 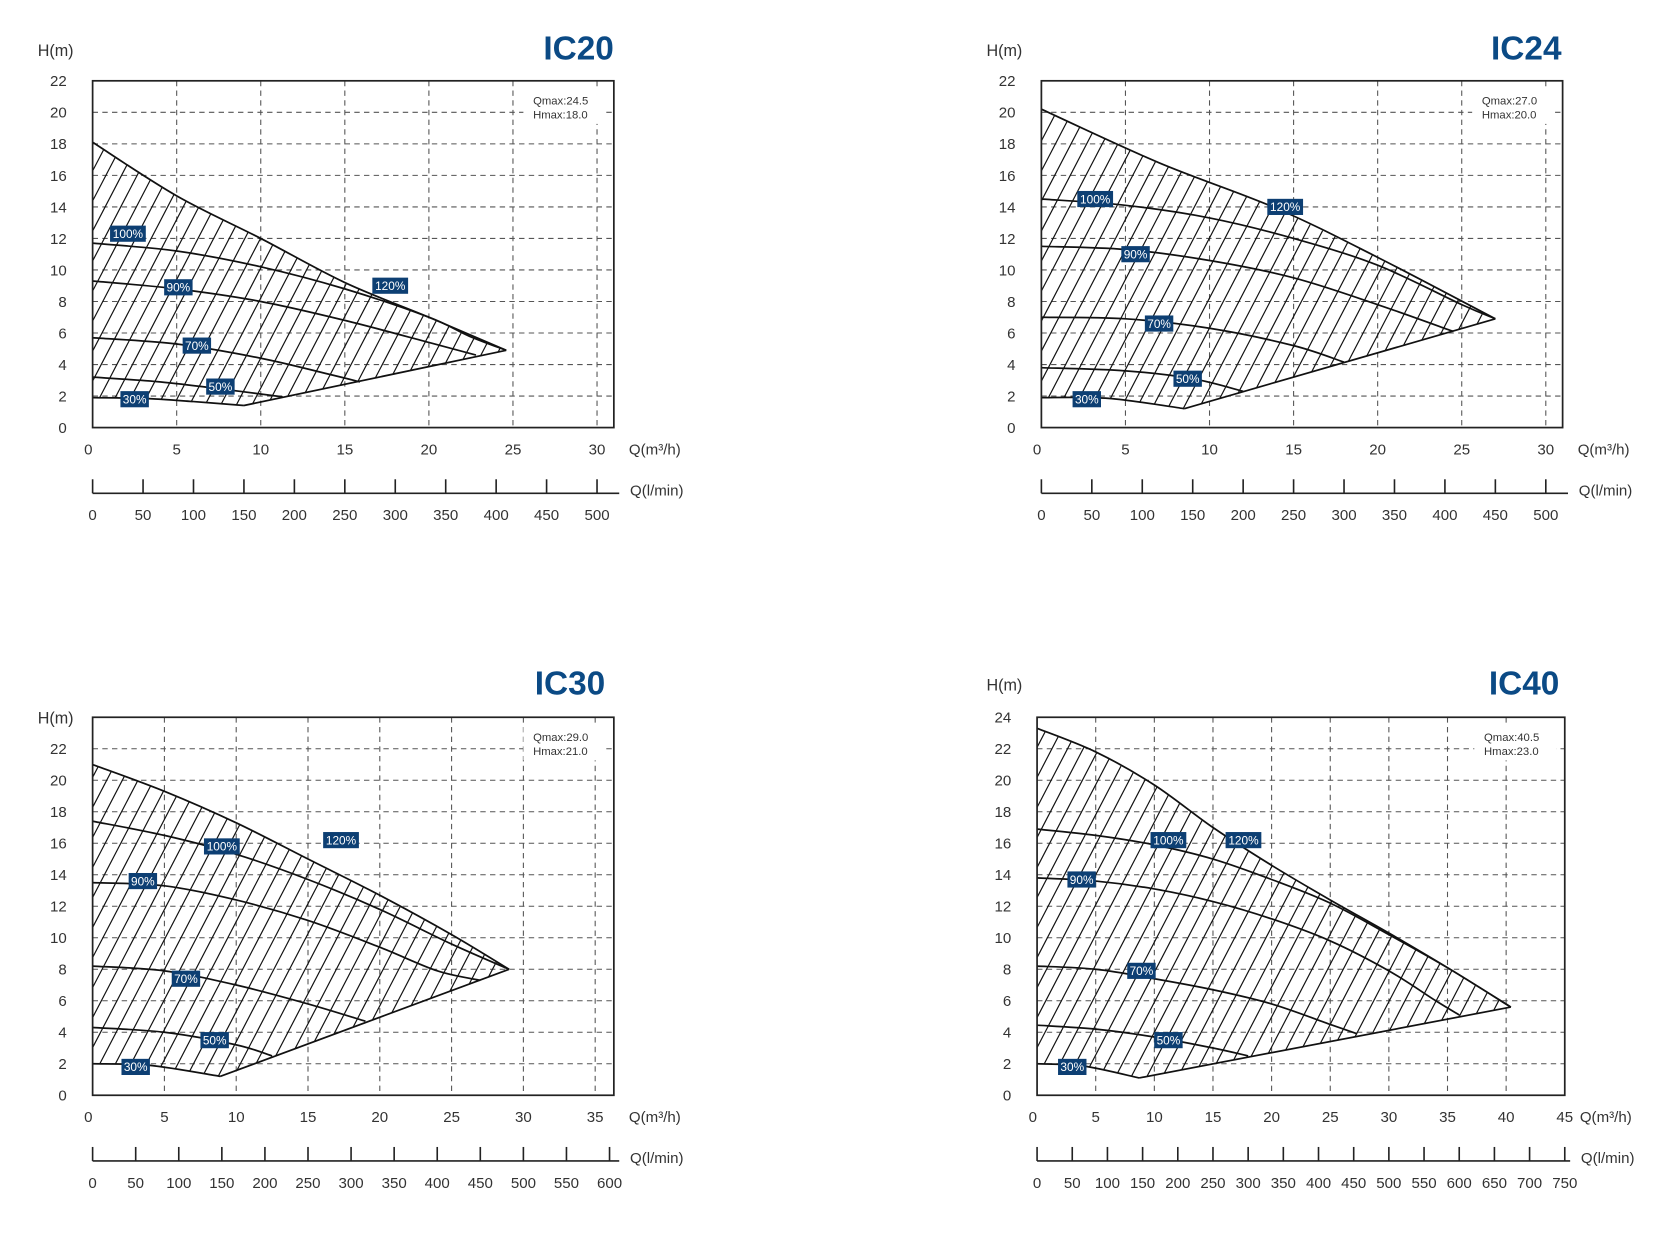 I want to click on info-text: Hmax:21.0, so click(x=560, y=752).